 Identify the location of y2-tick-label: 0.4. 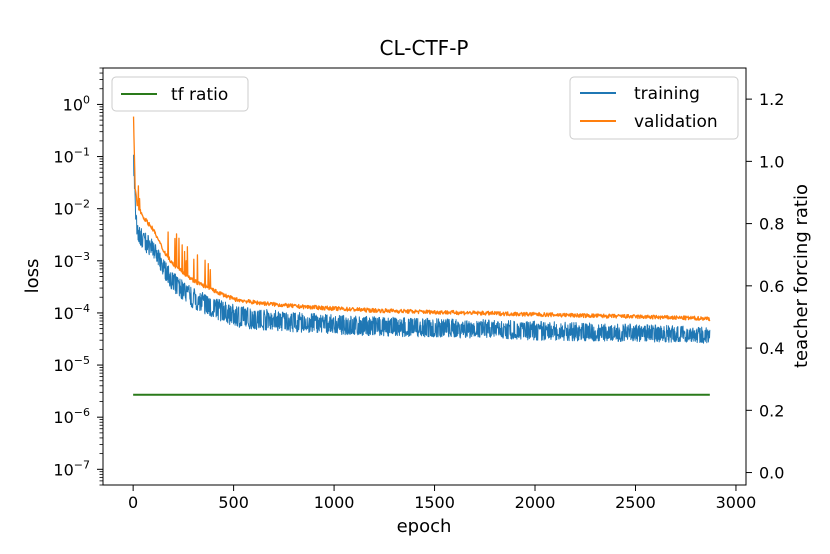
(771, 348).